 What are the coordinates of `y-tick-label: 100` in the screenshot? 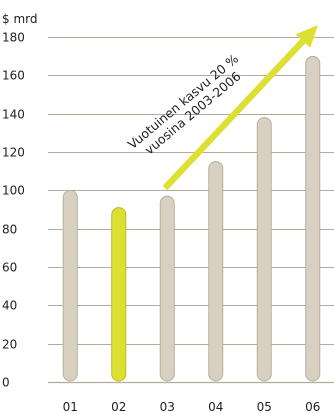 It's located at (13, 191).